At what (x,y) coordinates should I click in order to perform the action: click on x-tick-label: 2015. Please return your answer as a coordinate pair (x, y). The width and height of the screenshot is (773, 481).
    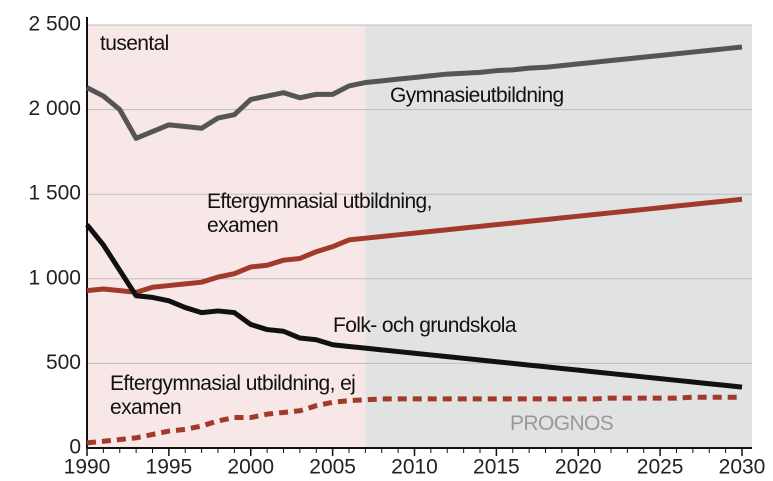
    Looking at the image, I should click on (496, 467).